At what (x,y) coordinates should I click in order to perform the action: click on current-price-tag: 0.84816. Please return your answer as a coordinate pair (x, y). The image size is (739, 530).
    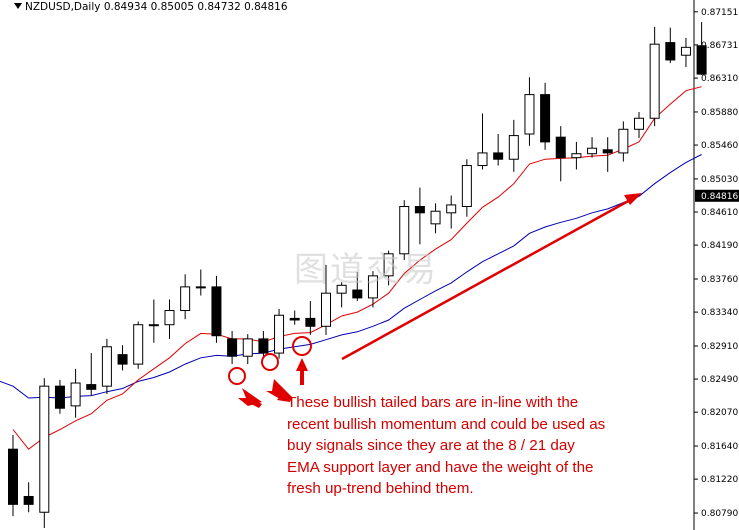
    Looking at the image, I should click on (717, 195).